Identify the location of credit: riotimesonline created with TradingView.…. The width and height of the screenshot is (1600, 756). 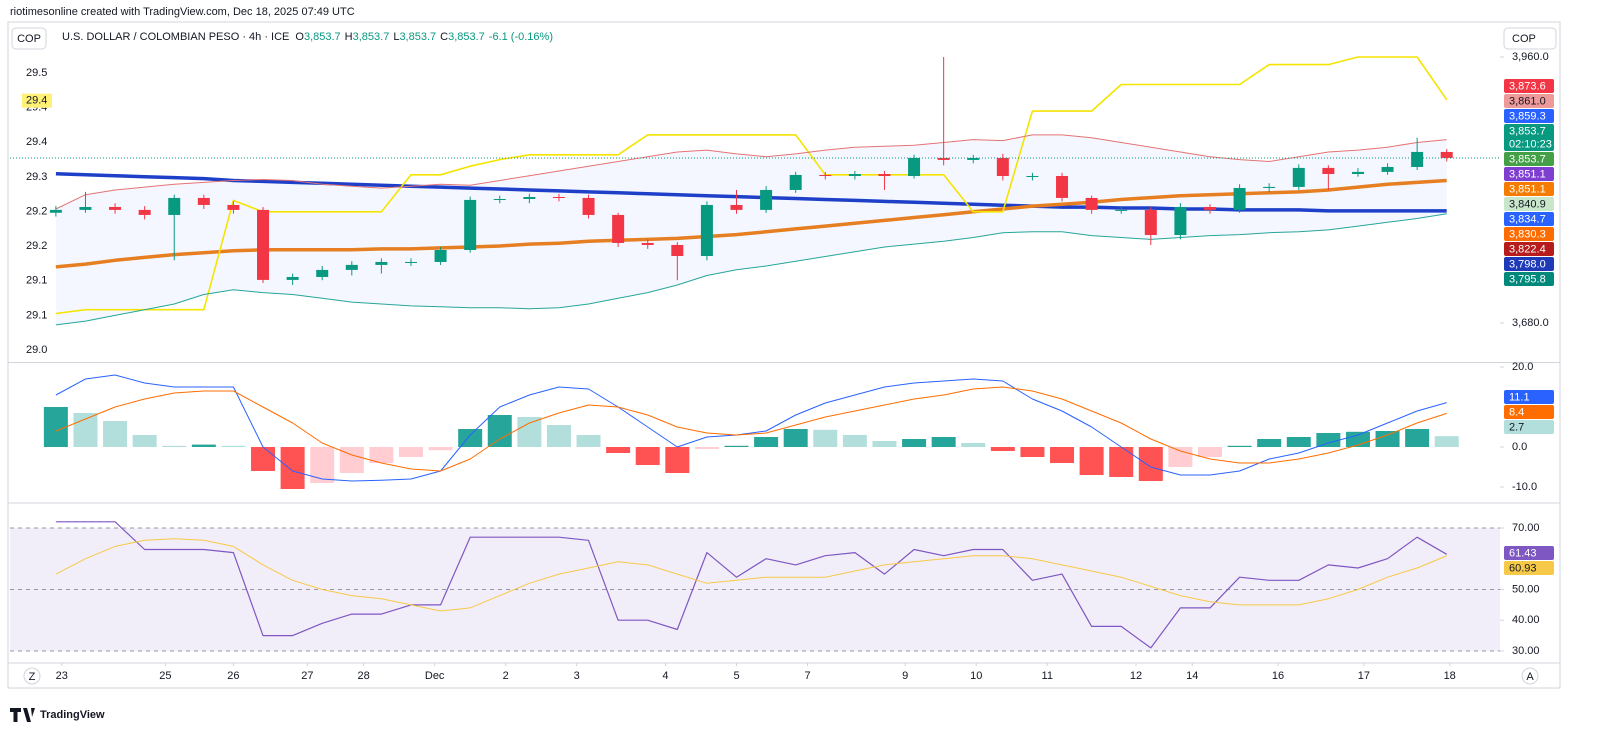
(182, 12).